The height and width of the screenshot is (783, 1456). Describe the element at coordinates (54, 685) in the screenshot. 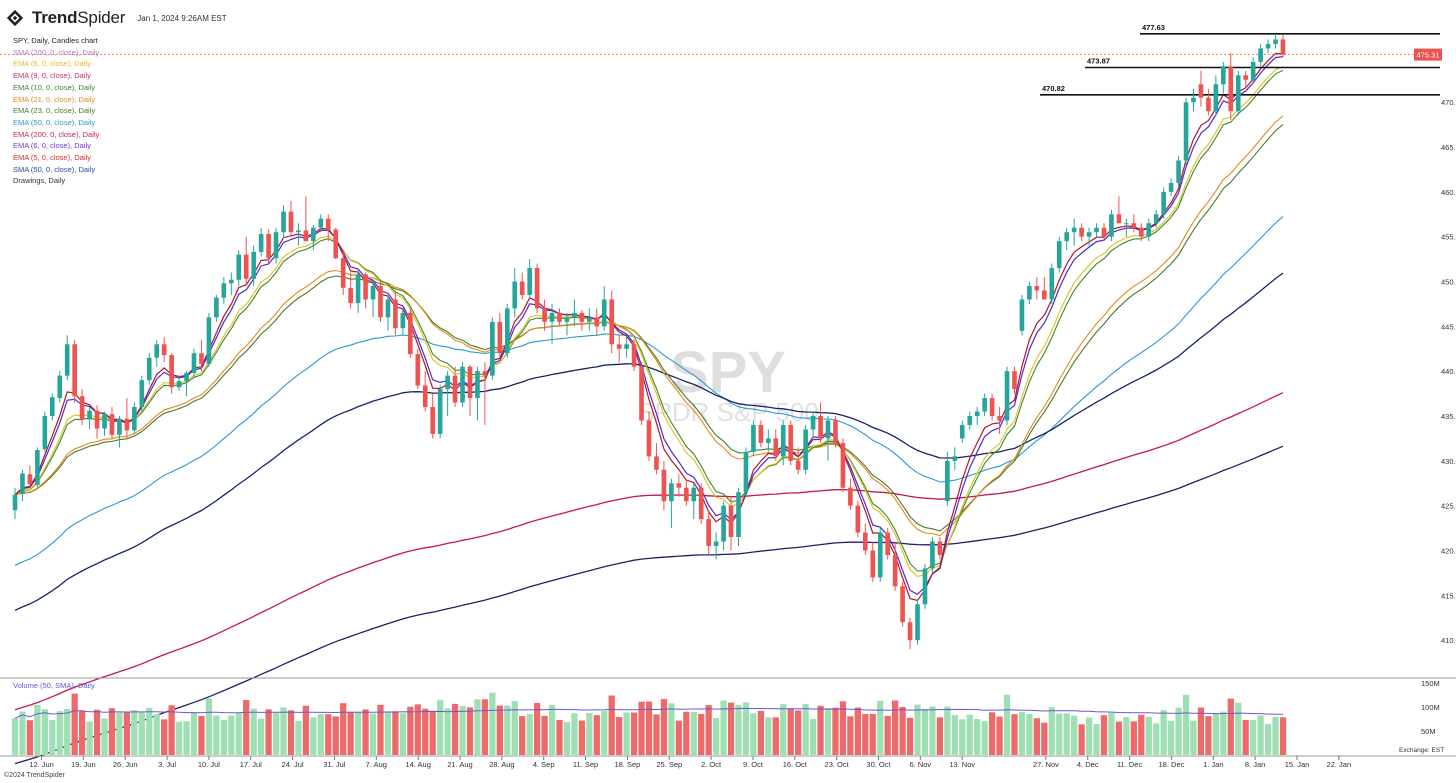

I see `volume-legend: Volume (50, SMA), Daily` at that location.